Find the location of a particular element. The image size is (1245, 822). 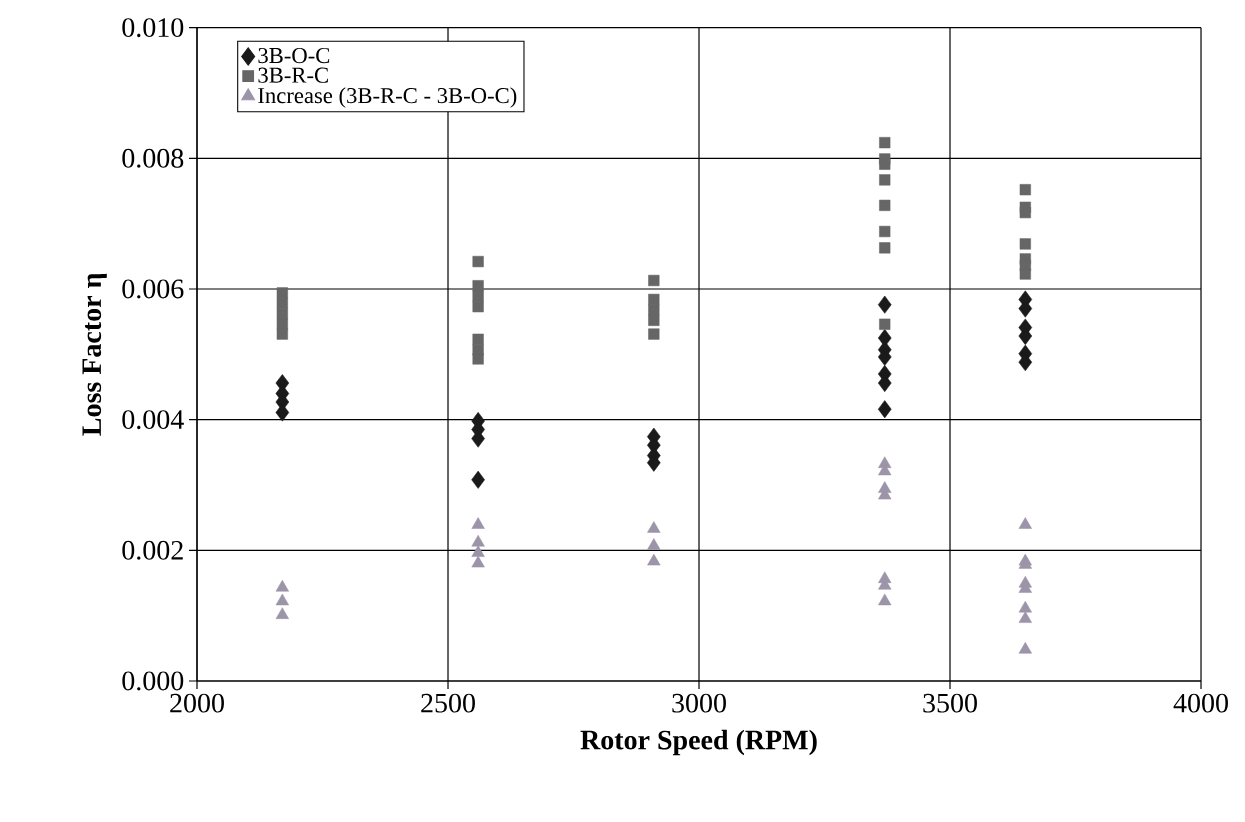

y-axis-title: Loss Factor η is located at coordinates (94, 354).